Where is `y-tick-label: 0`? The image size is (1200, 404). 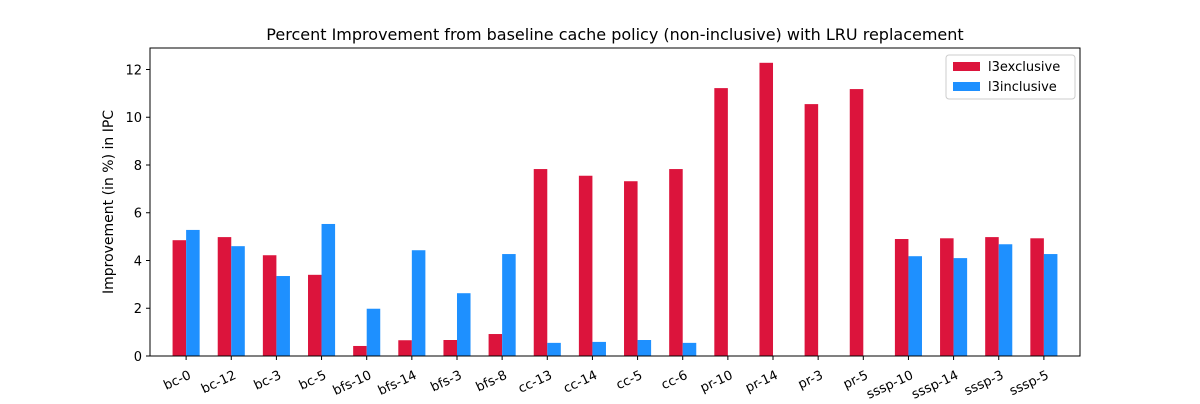 y-tick-label: 0 is located at coordinates (138, 357).